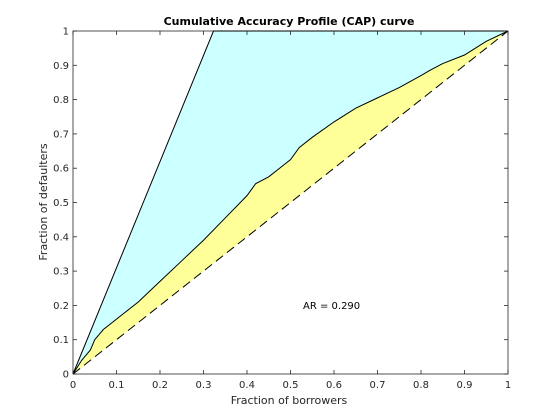 This screenshot has height=420, width=560. What do you see at coordinates (247, 385) in the screenshot?
I see `x-tick-label: 0.4` at bounding box center [247, 385].